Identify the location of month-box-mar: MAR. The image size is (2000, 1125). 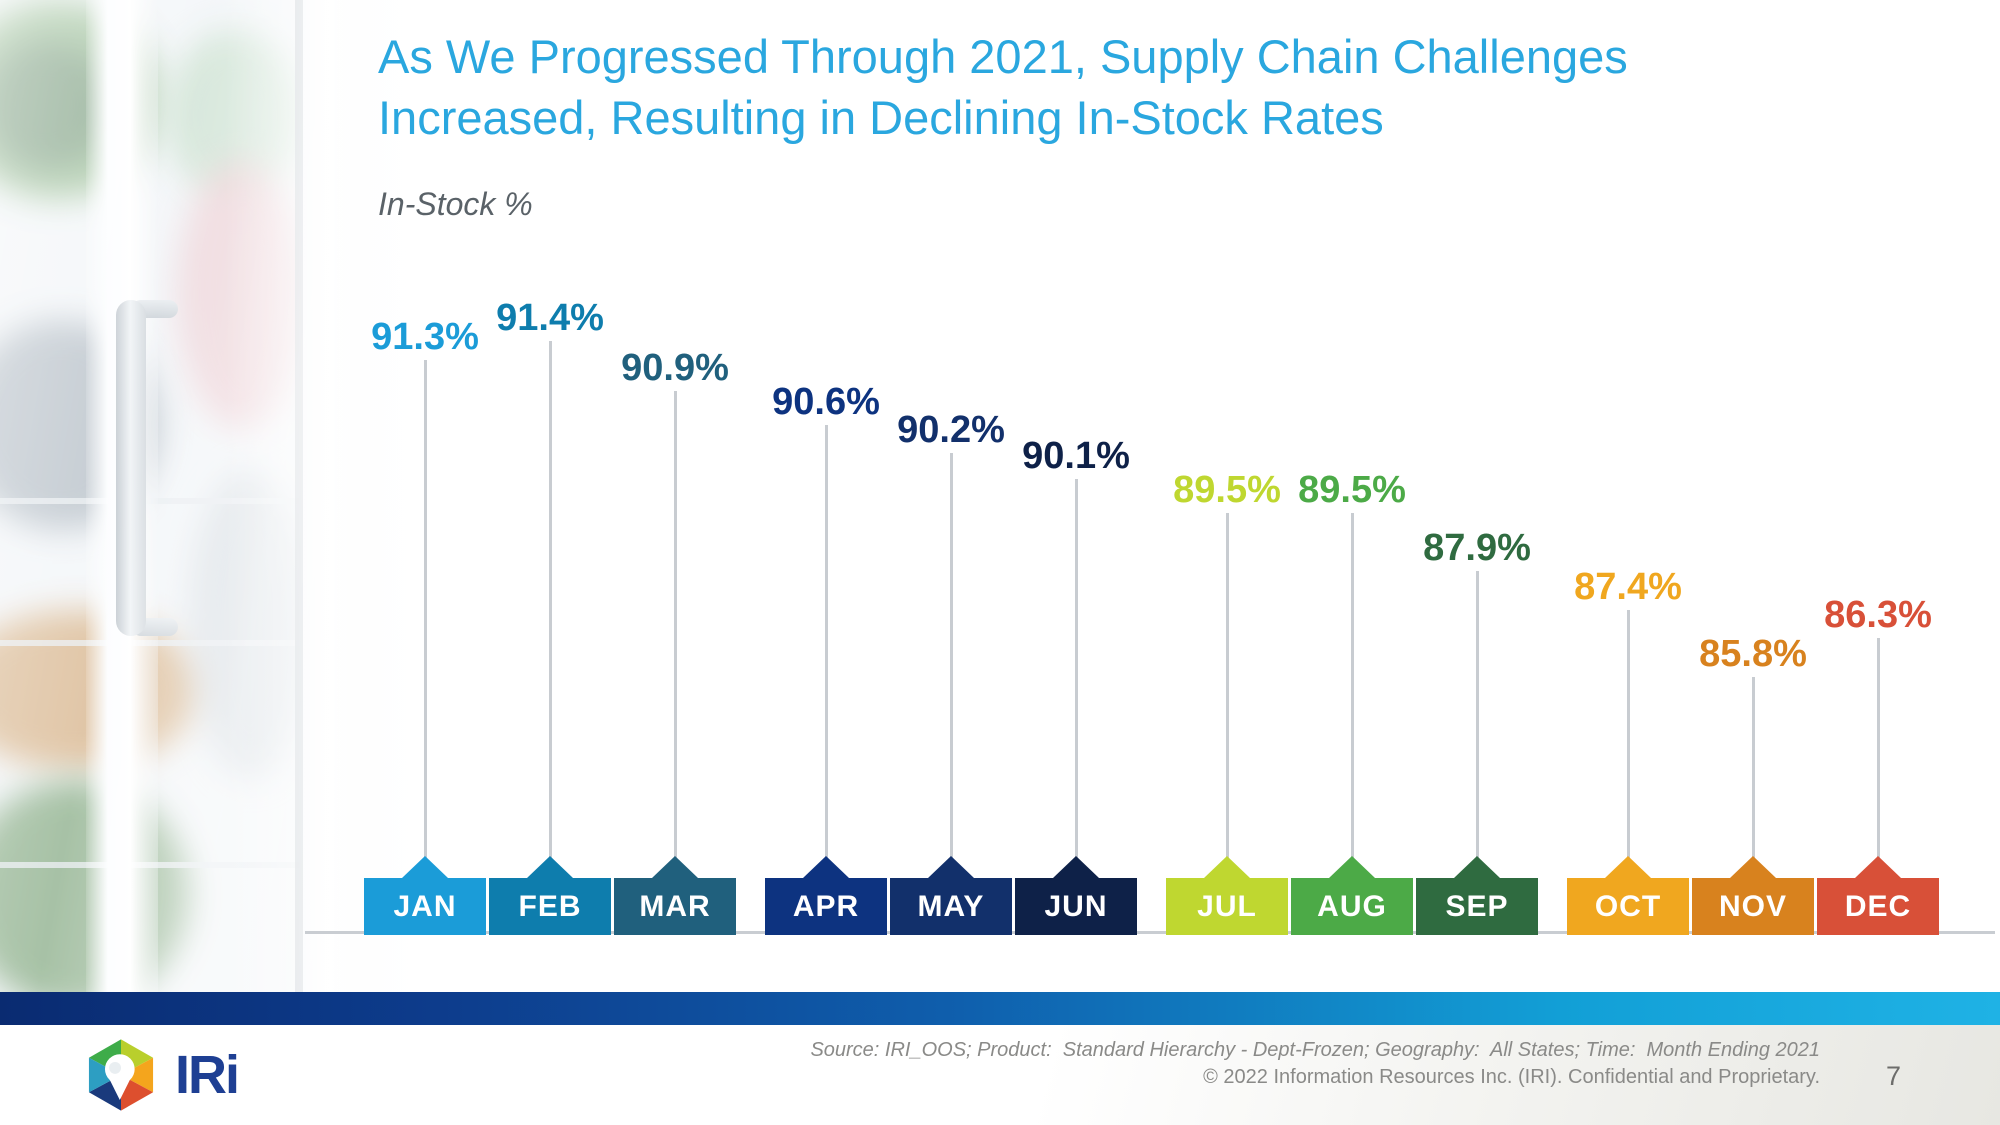
(675, 906).